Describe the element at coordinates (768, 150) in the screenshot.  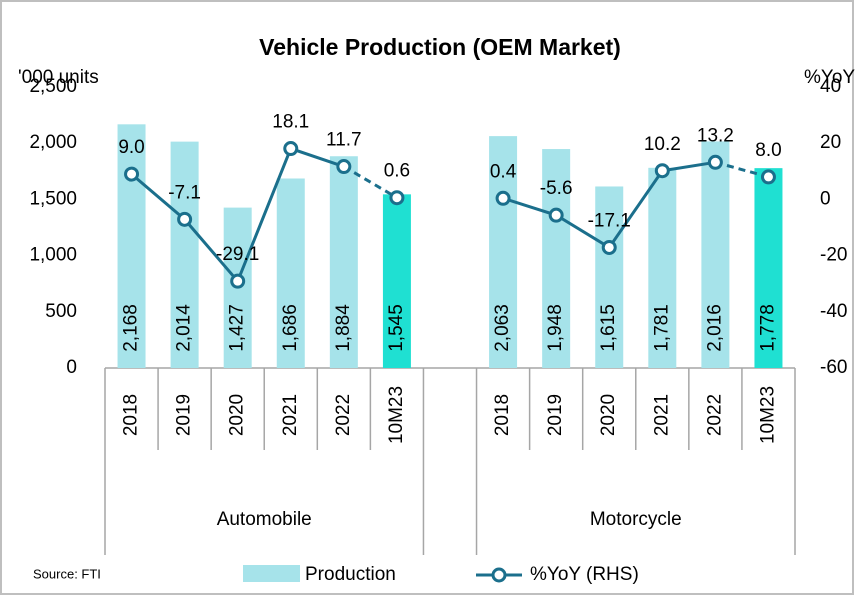
I see `yoy-value-label: 8.0` at that location.